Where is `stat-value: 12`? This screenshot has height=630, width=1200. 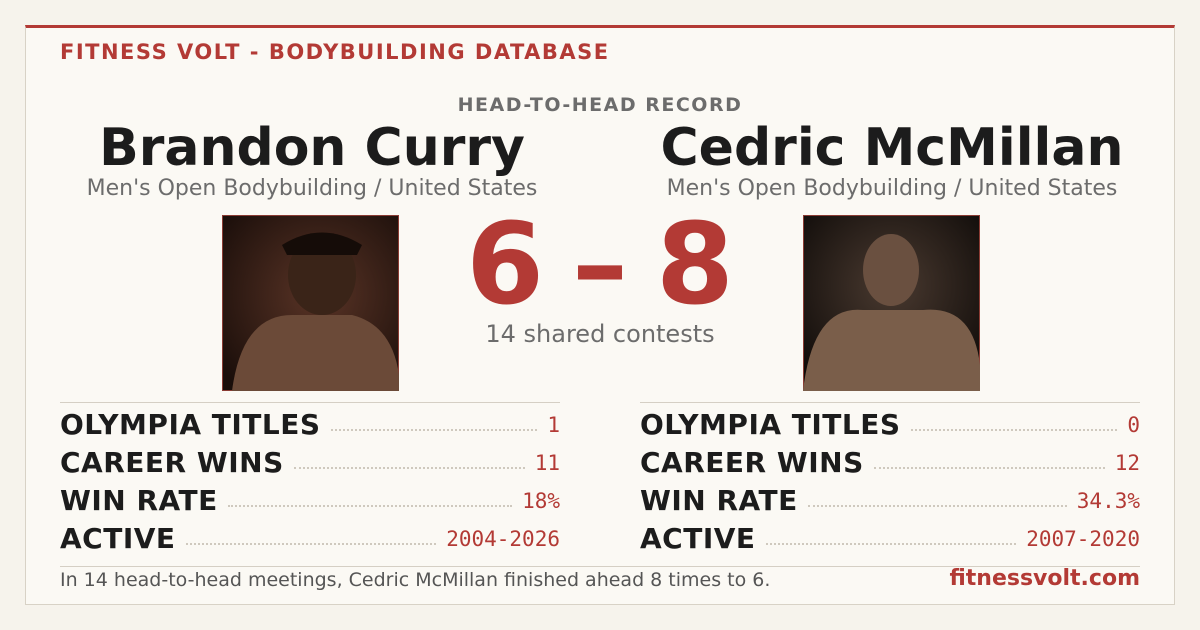
stat-value: 12 is located at coordinates (1127, 463).